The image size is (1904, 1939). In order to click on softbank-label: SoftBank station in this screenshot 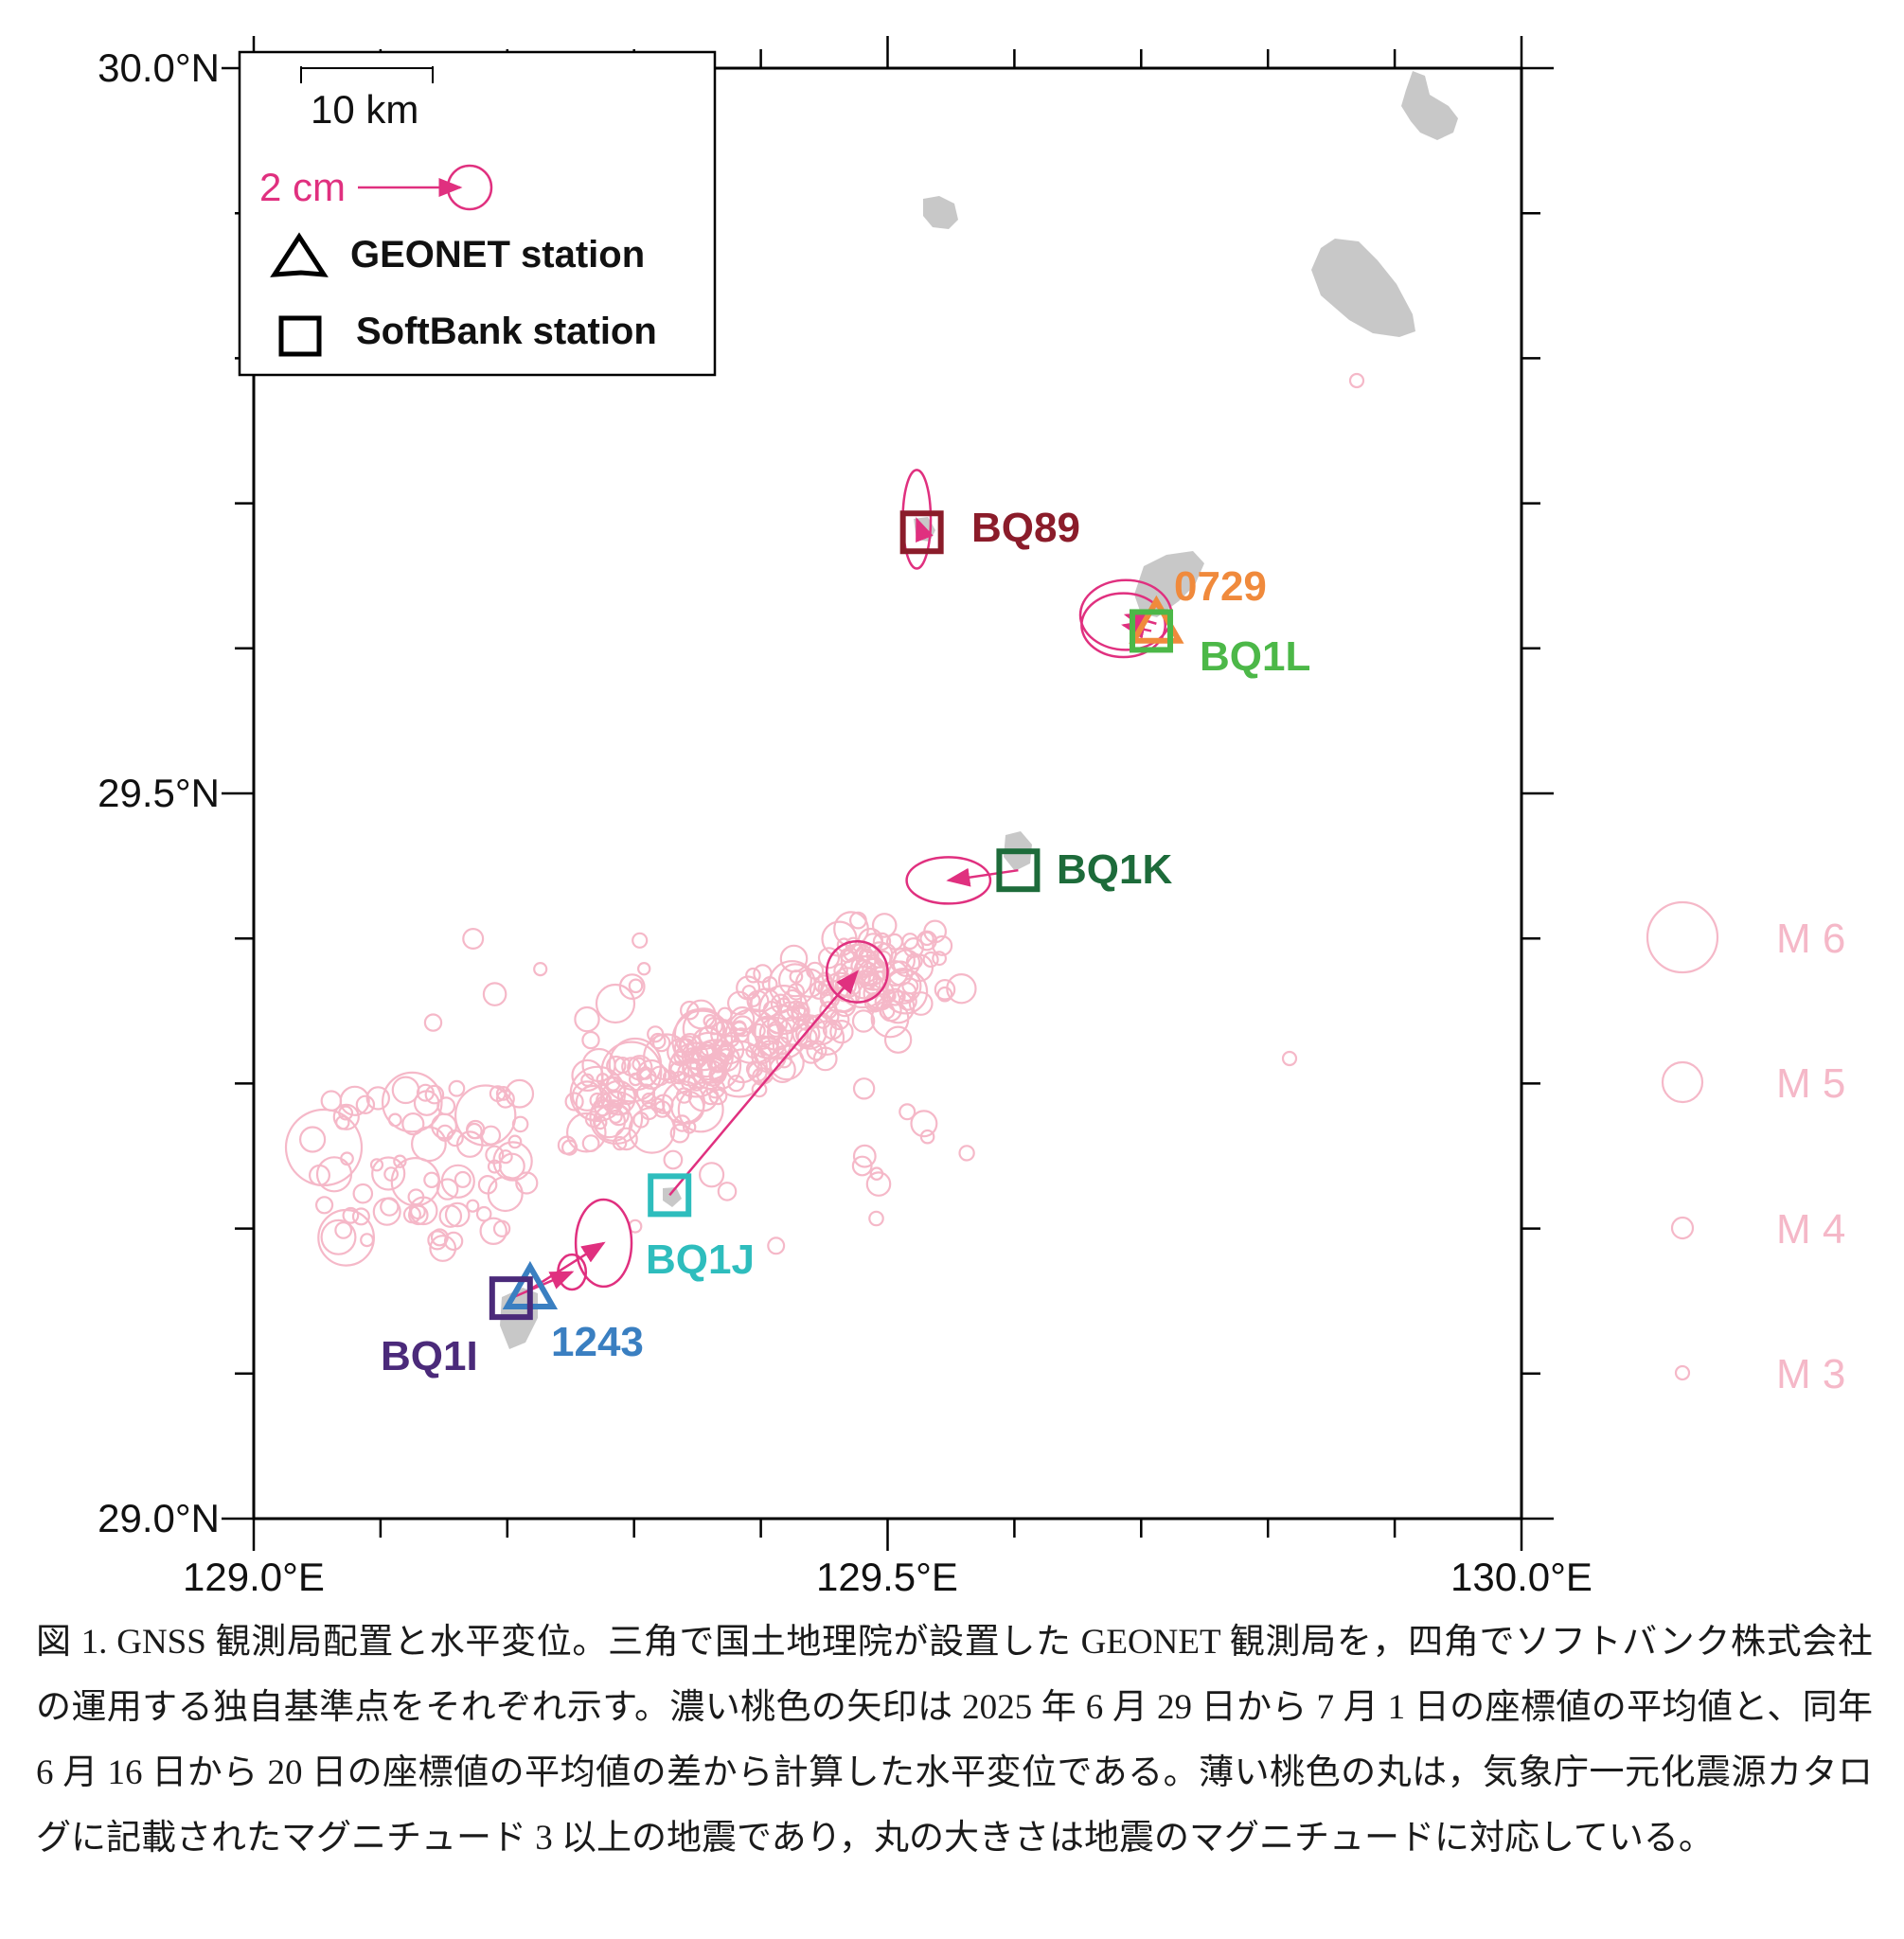, I will do `click(506, 331)`.